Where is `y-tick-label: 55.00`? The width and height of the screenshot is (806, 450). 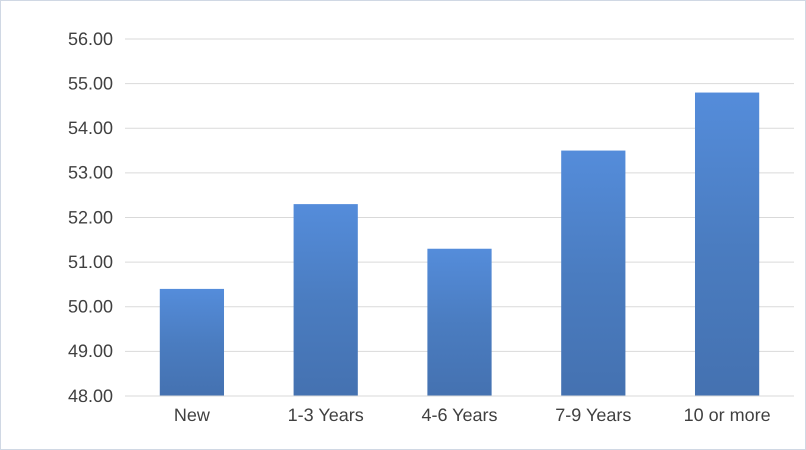 y-tick-label: 55.00 is located at coordinates (90, 83).